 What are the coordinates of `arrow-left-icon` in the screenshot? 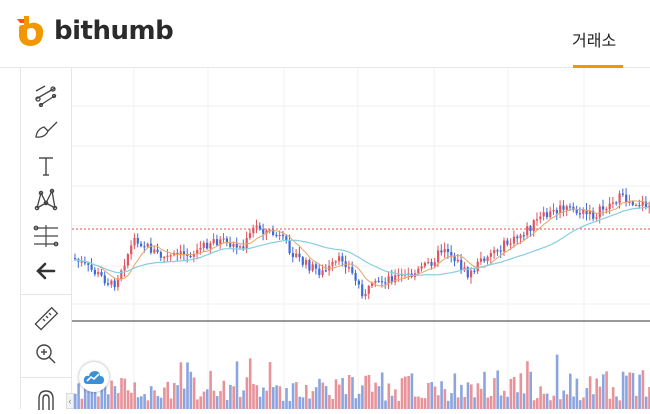 It's located at (46, 271).